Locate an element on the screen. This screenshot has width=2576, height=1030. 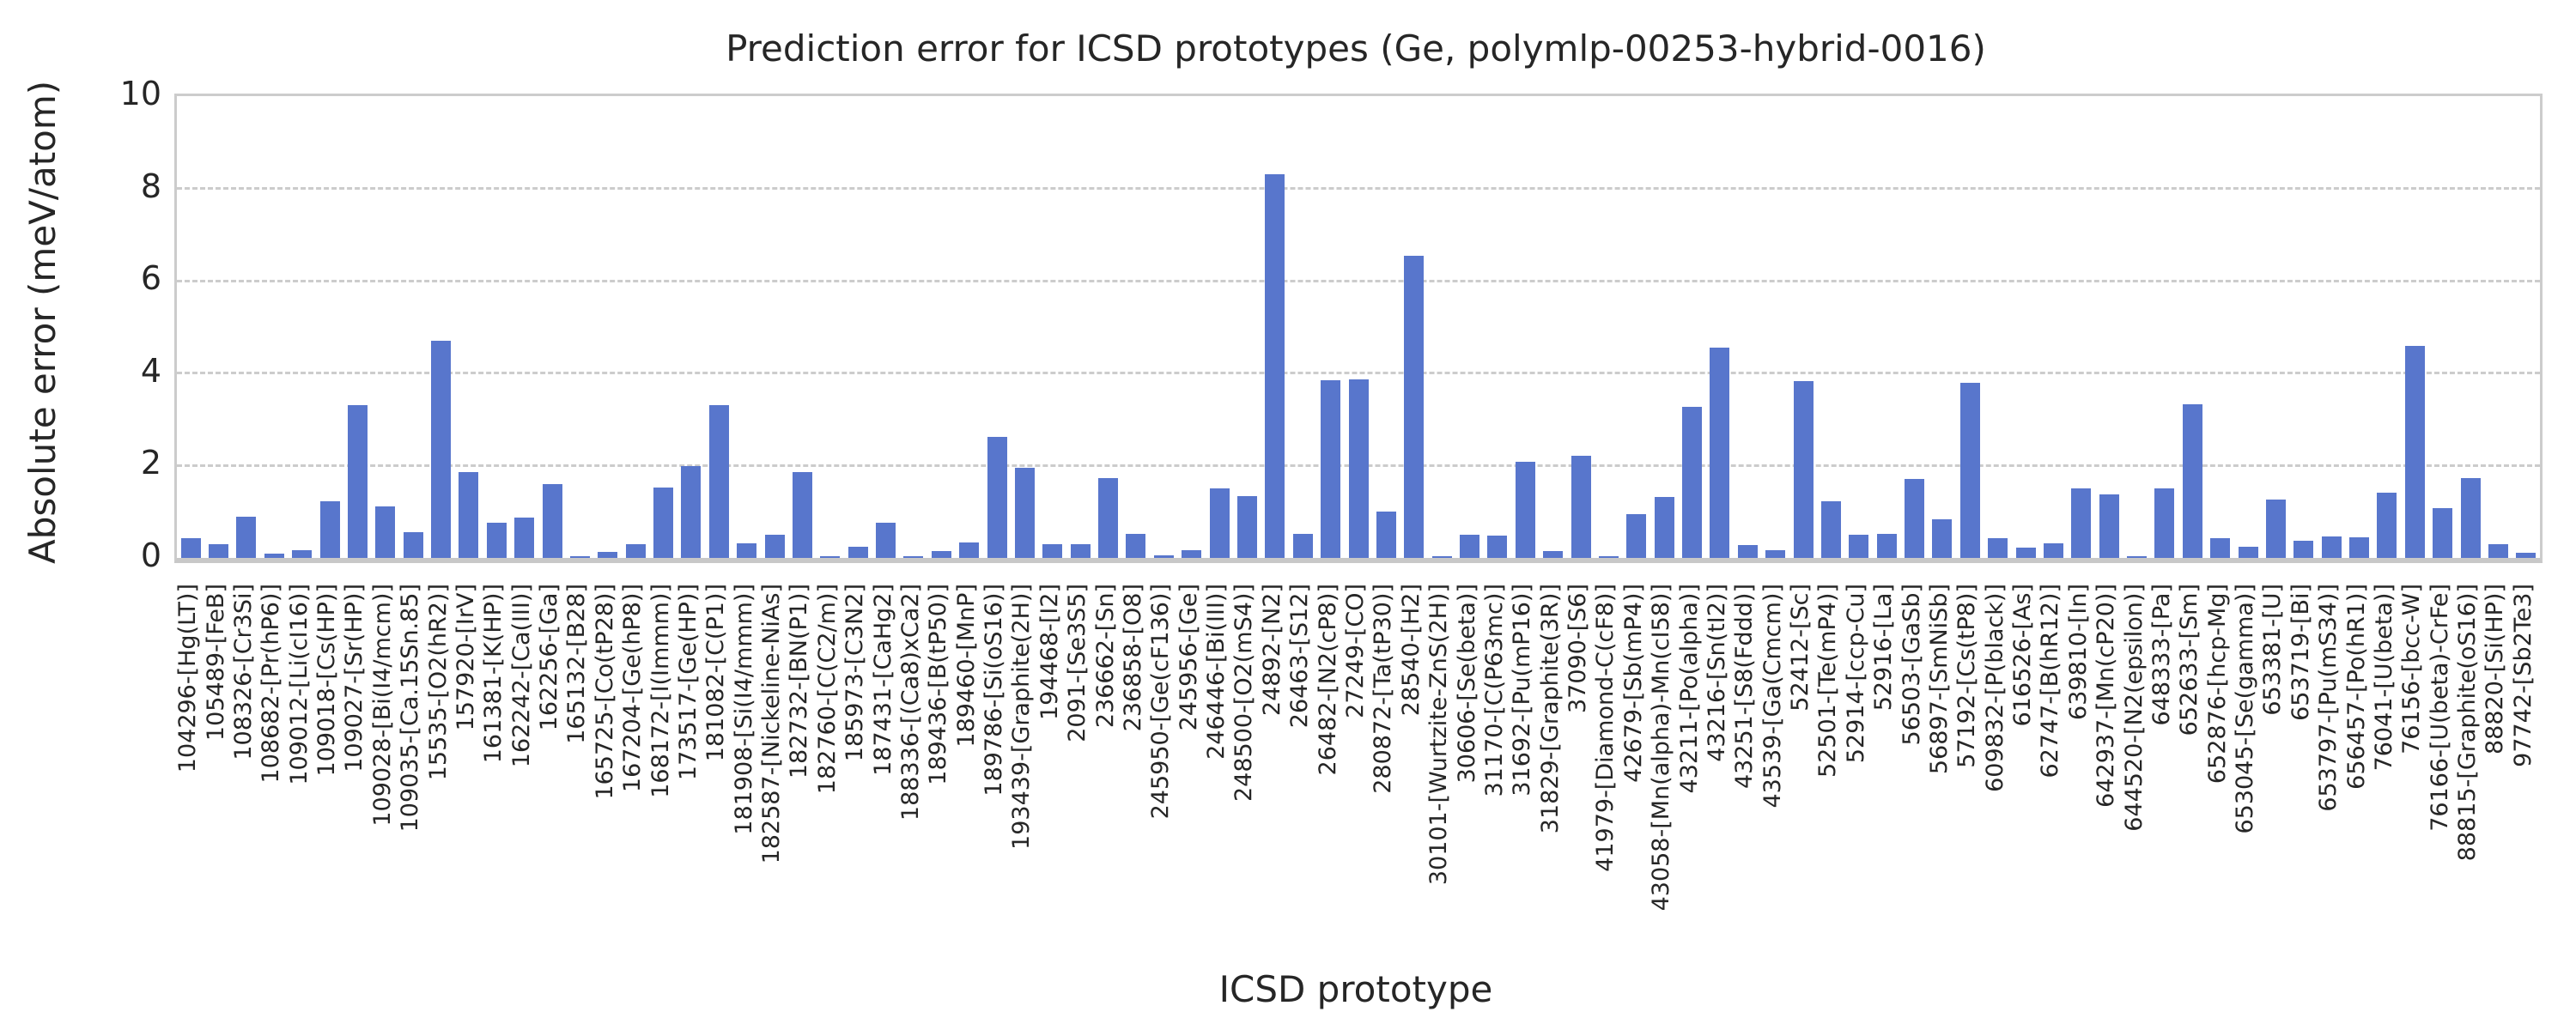
x-tick-label: 188336-[(Ca8)xCa2] is located at coordinates (910, 702).